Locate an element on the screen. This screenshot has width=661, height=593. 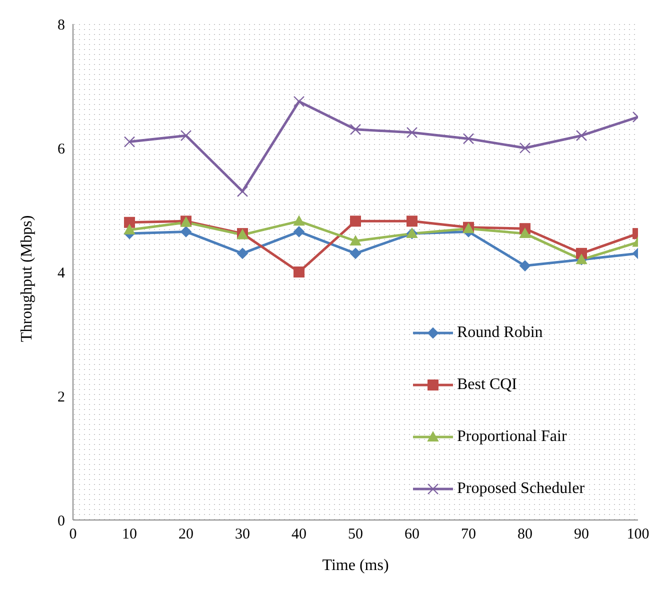
y-tick-label: 6 is located at coordinates (62, 149).